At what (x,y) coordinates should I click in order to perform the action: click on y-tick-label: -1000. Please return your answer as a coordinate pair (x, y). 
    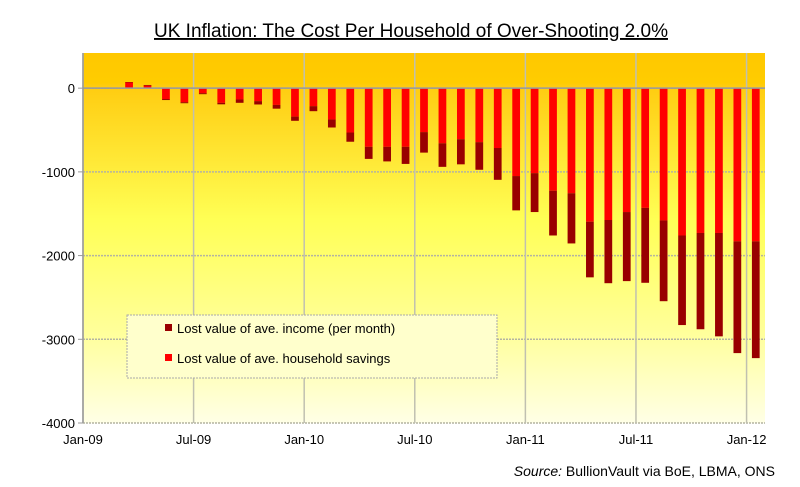
    Looking at the image, I should click on (58, 172).